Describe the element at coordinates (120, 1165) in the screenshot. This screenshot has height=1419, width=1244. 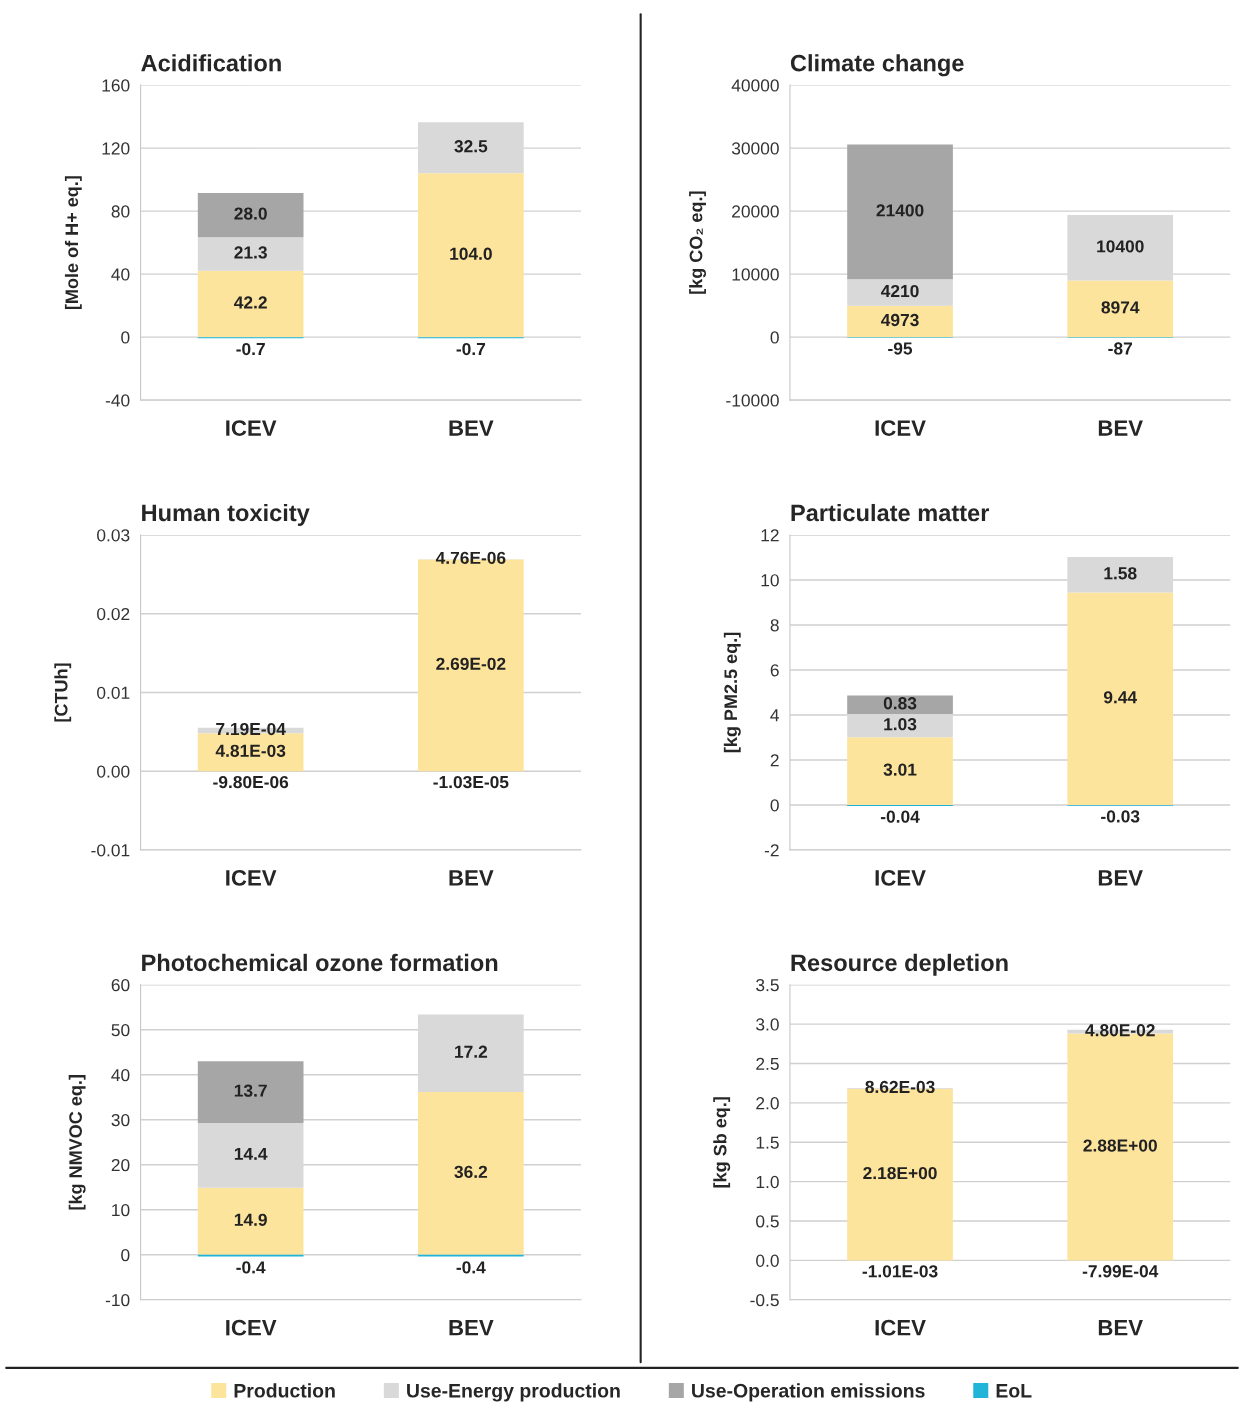
I see `y-tick-label: 20` at that location.